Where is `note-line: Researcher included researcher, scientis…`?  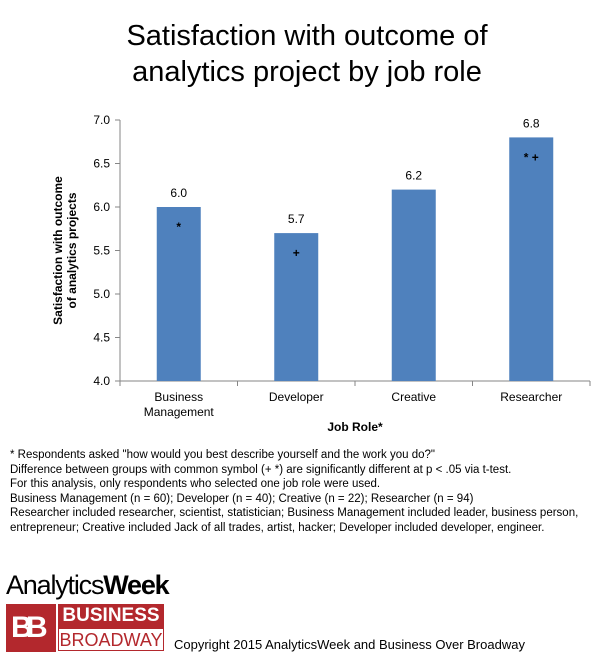
note-line: Researcher included researcher, scientis… is located at coordinates (294, 520).